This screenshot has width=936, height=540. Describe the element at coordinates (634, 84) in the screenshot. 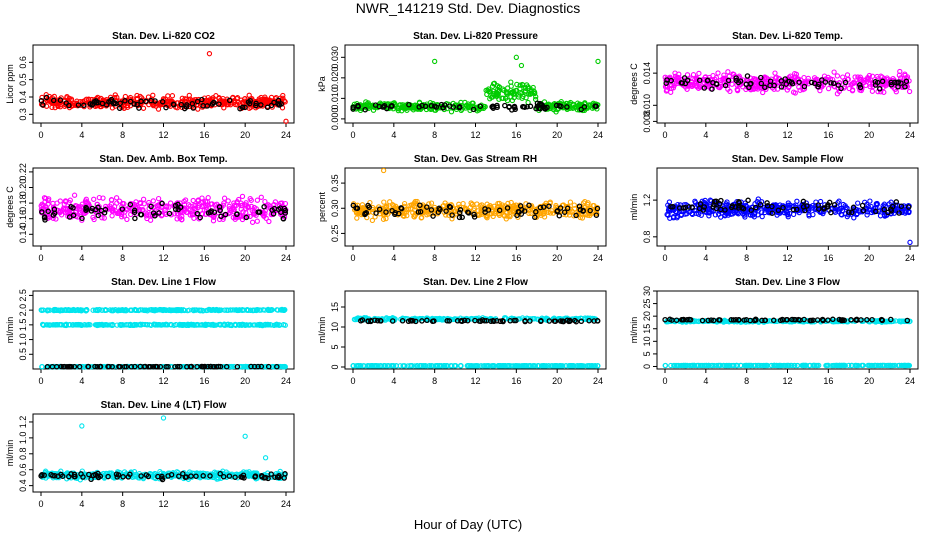

I see `y-axis-label: degrees C` at that location.